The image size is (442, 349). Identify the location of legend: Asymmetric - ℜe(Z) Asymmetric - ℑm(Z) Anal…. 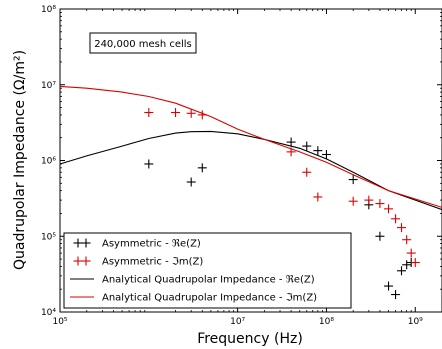
(207, 270).